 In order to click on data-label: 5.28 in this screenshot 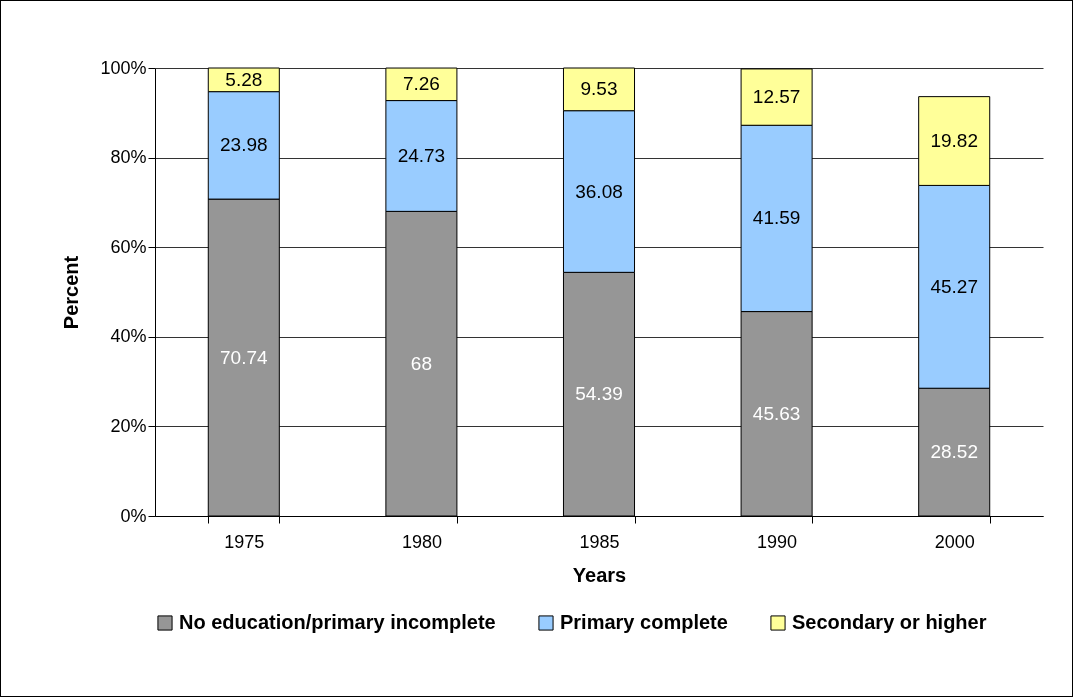, I will do `click(244, 79)`.